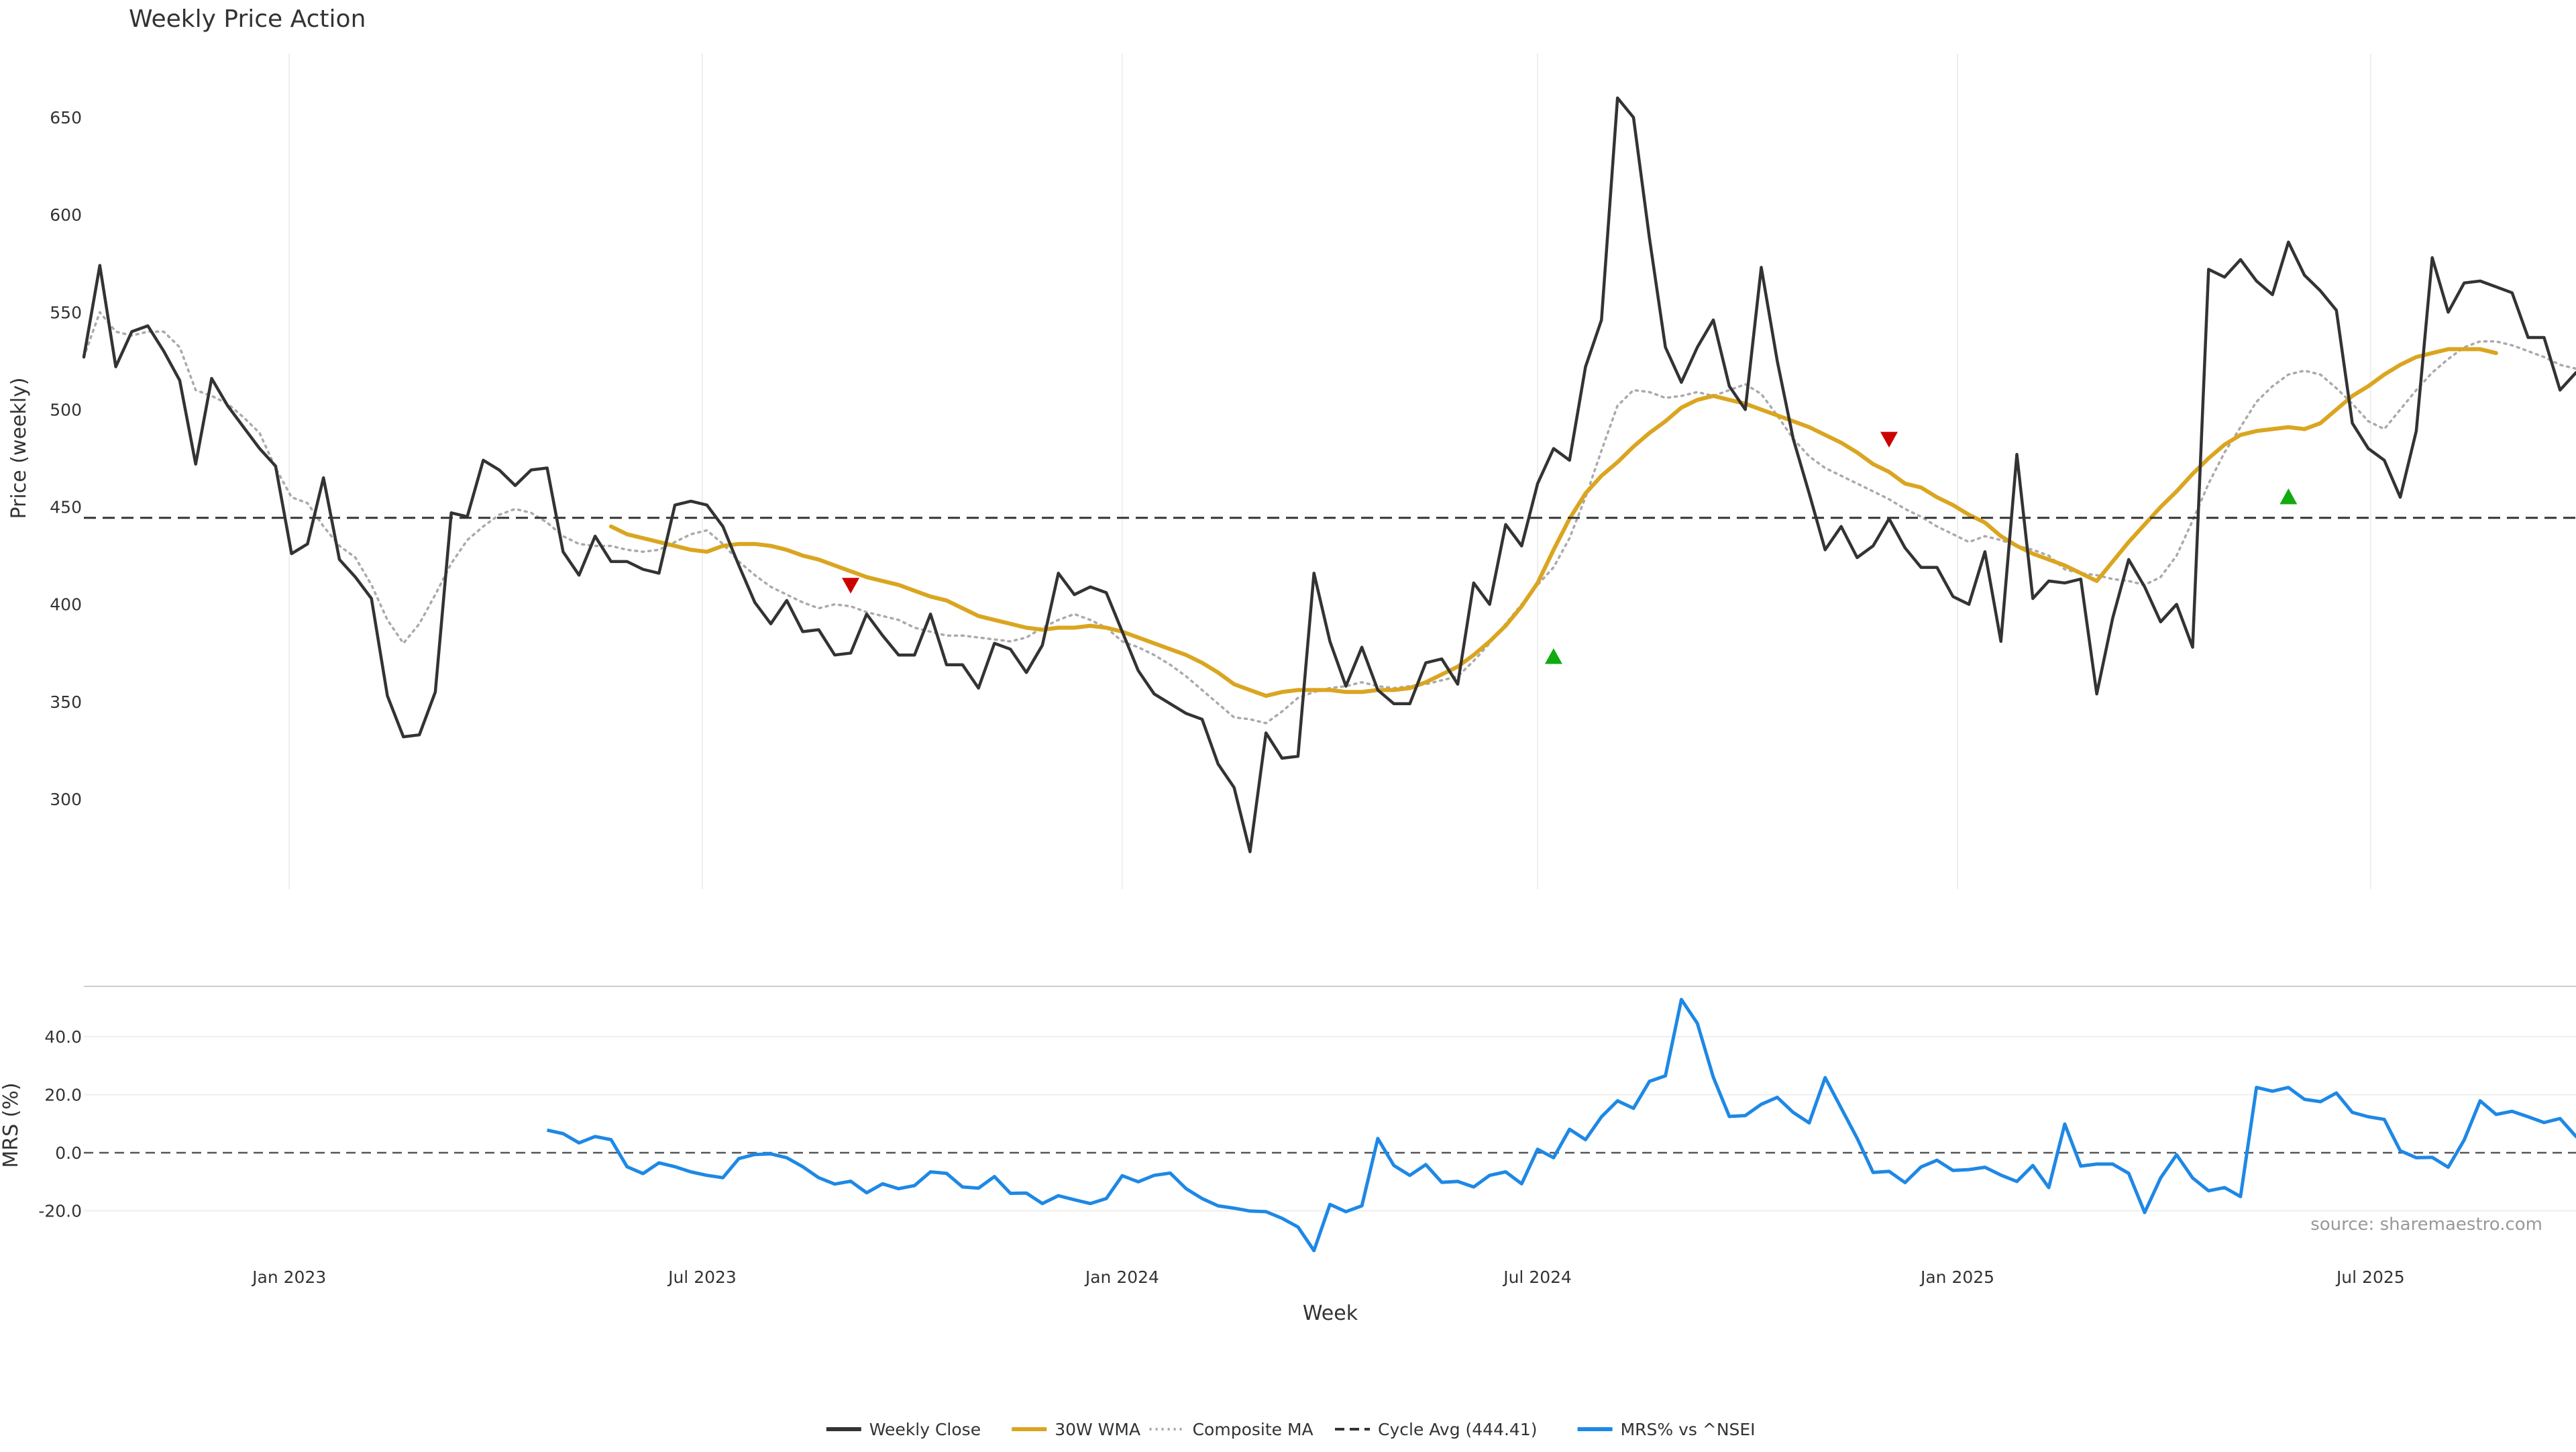 The width and height of the screenshot is (2576, 1452). What do you see at coordinates (63, 1037) in the screenshot?
I see `mrs-tick-label: 40.0` at bounding box center [63, 1037].